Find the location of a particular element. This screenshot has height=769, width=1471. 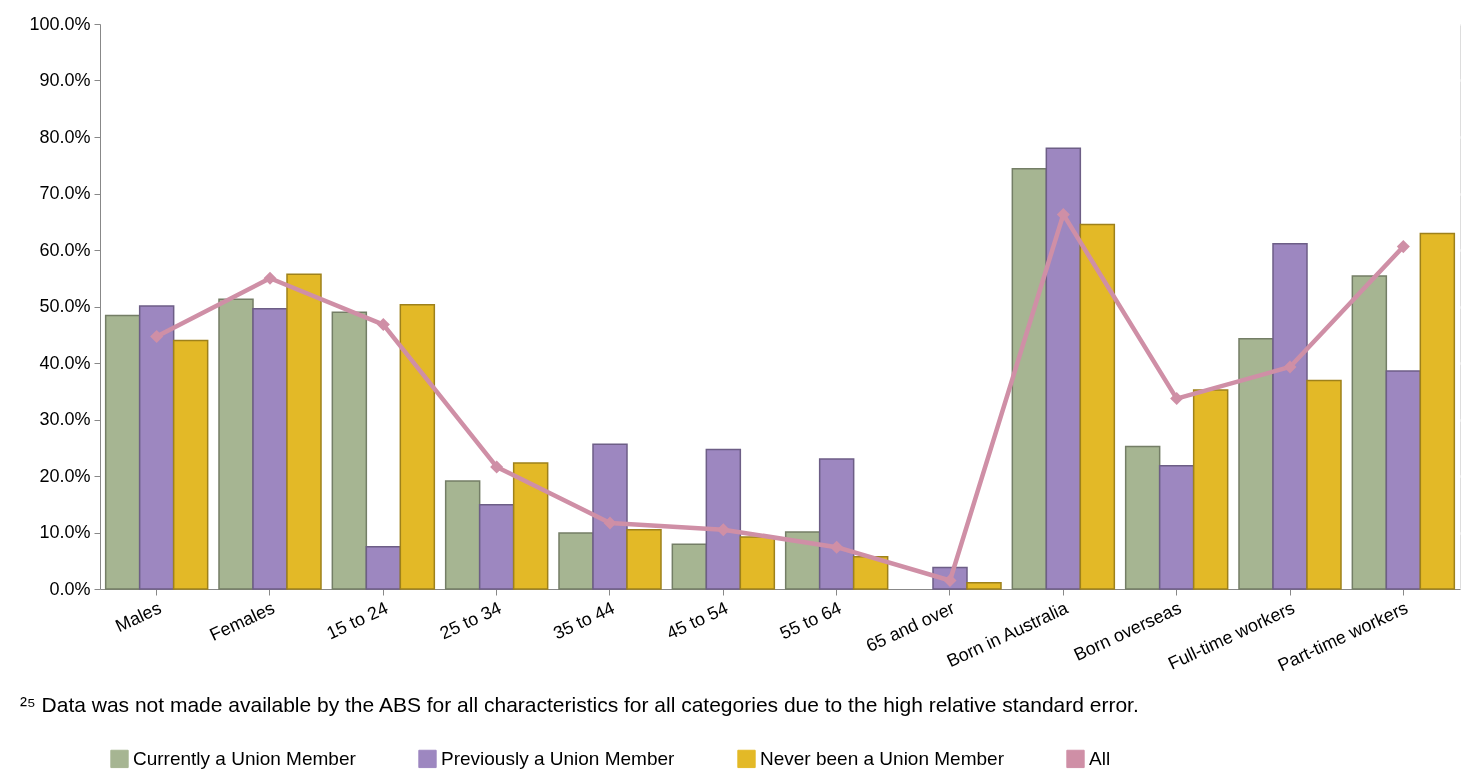

y-tick-label: 90.0% is located at coordinates (65, 80).